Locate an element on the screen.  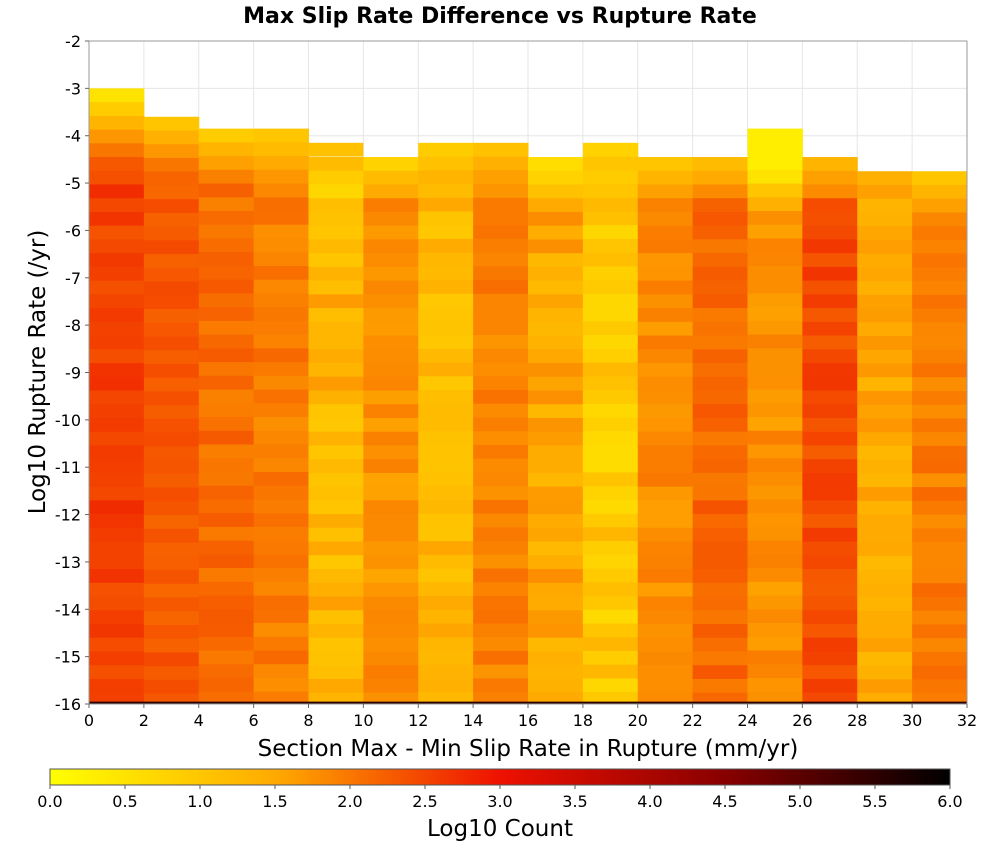
x-tick-label: 28 is located at coordinates (857, 720).